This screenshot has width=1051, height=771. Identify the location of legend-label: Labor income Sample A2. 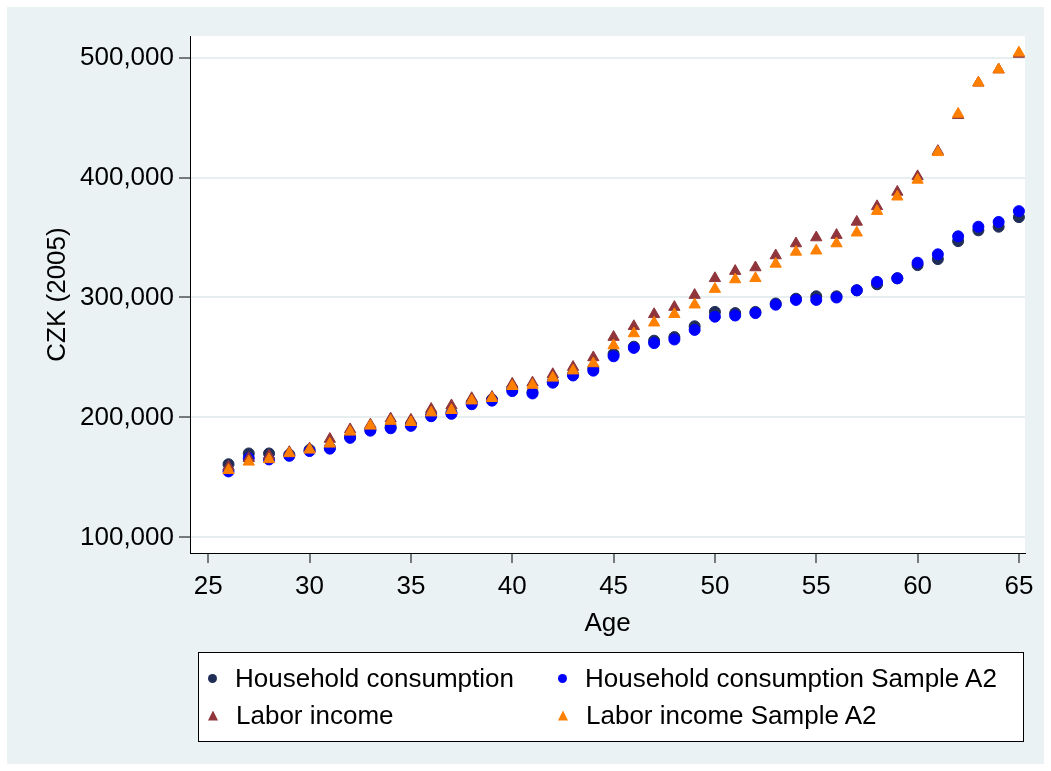
(731, 715).